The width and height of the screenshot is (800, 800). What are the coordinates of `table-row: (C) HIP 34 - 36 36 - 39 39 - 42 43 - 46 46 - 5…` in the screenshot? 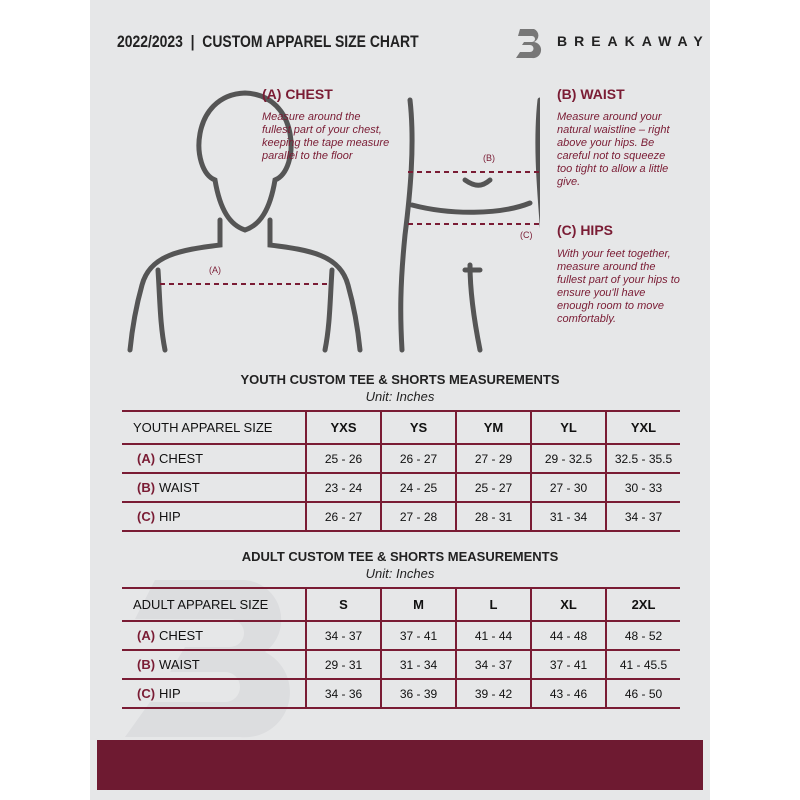 It's located at (401, 693).